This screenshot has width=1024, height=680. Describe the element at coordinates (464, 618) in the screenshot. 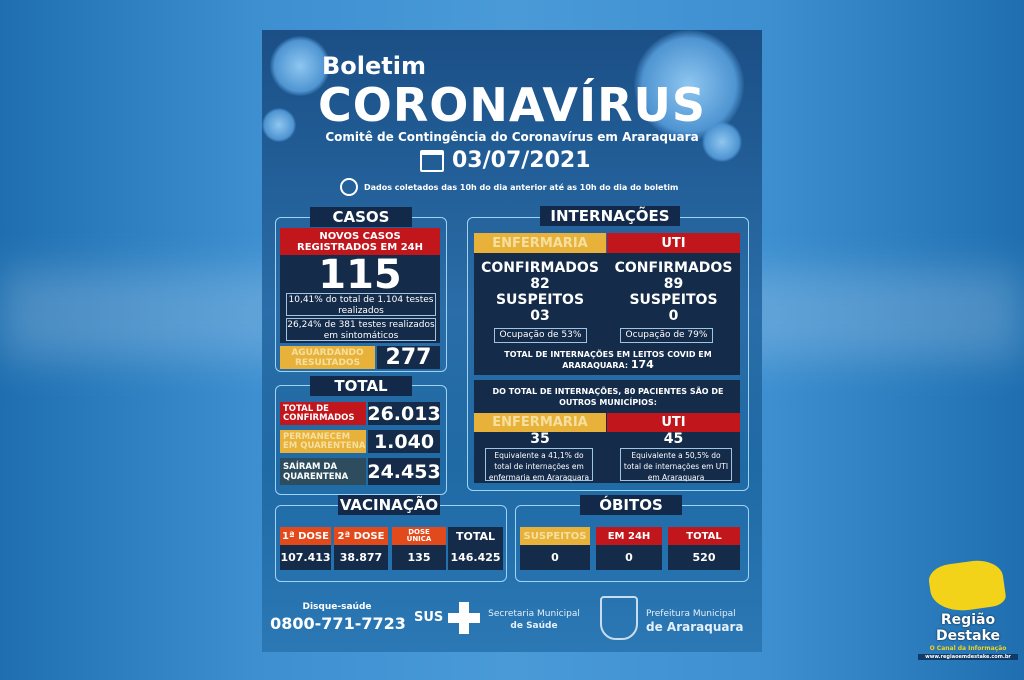

I see `sus-cross-icon` at that location.